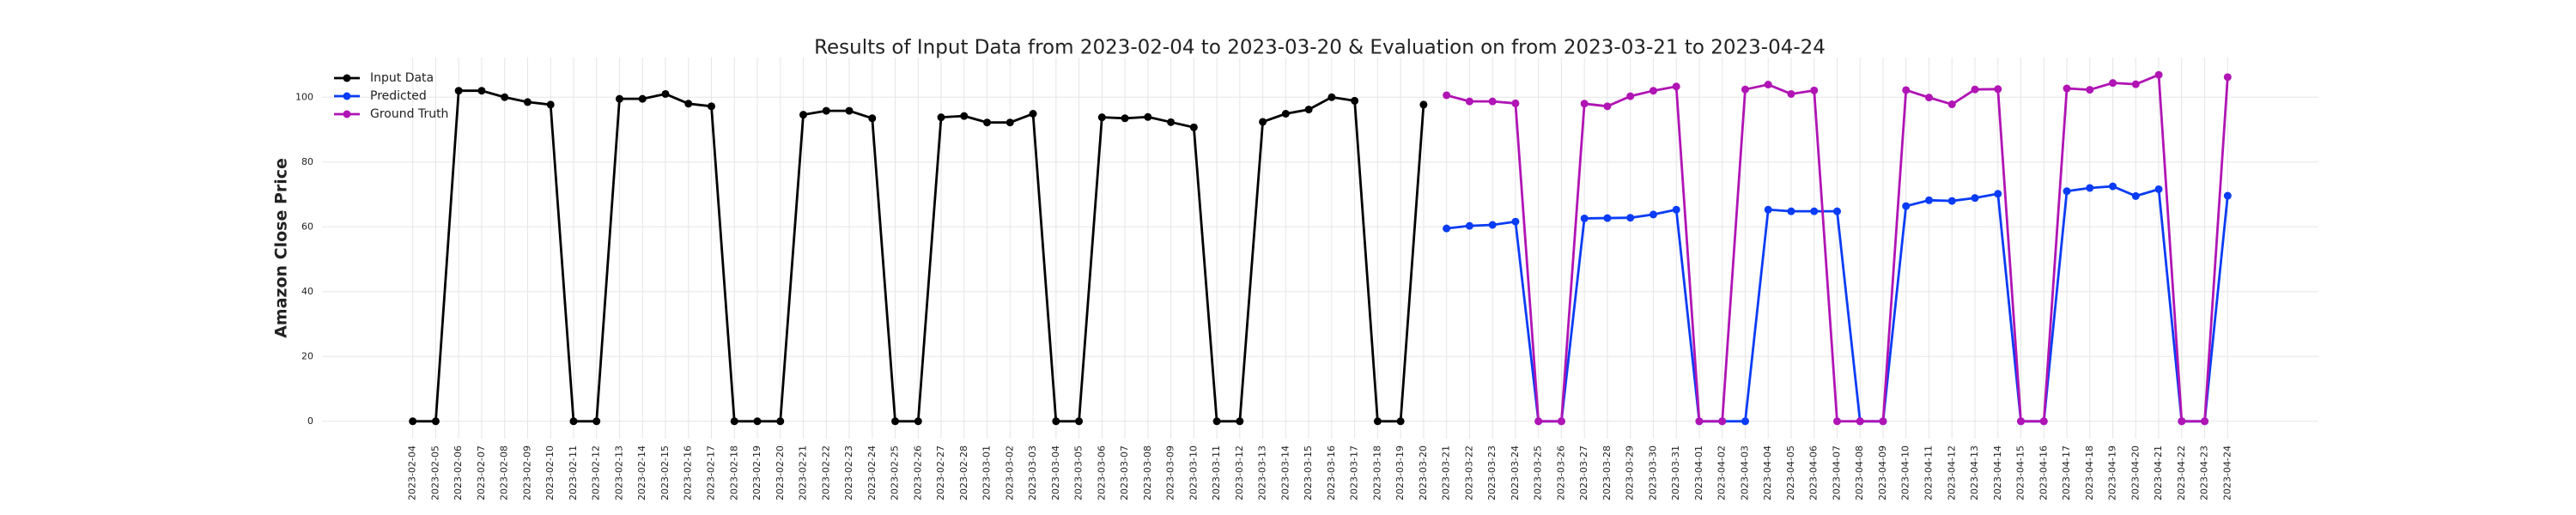 This screenshot has height=515, width=2576. I want to click on x-tick-label: 2023-03-02, so click(1009, 472).